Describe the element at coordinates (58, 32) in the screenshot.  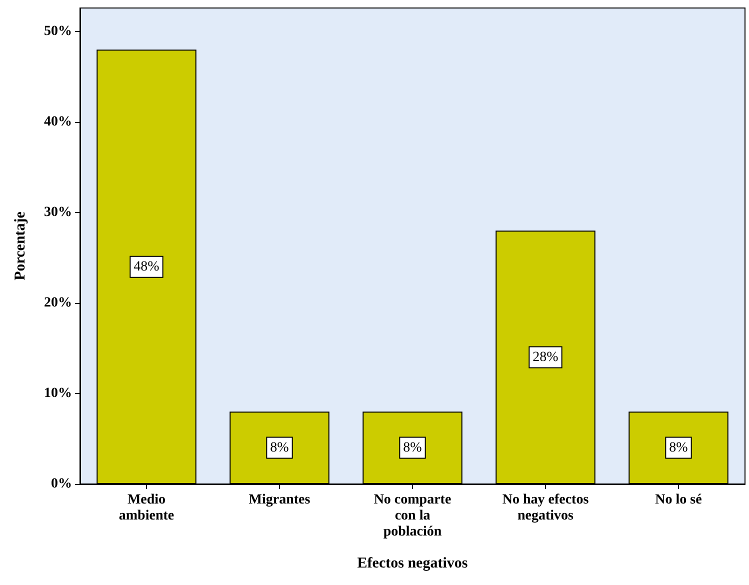
I see `y-tick-label: 50%` at that location.